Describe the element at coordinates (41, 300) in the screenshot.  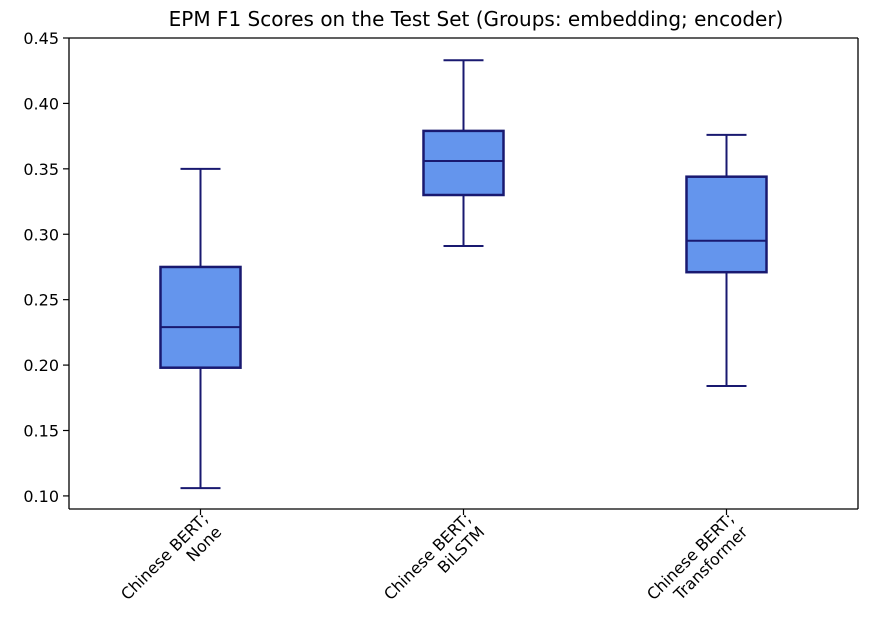
I see `y-tick-label: 0.25` at that location.